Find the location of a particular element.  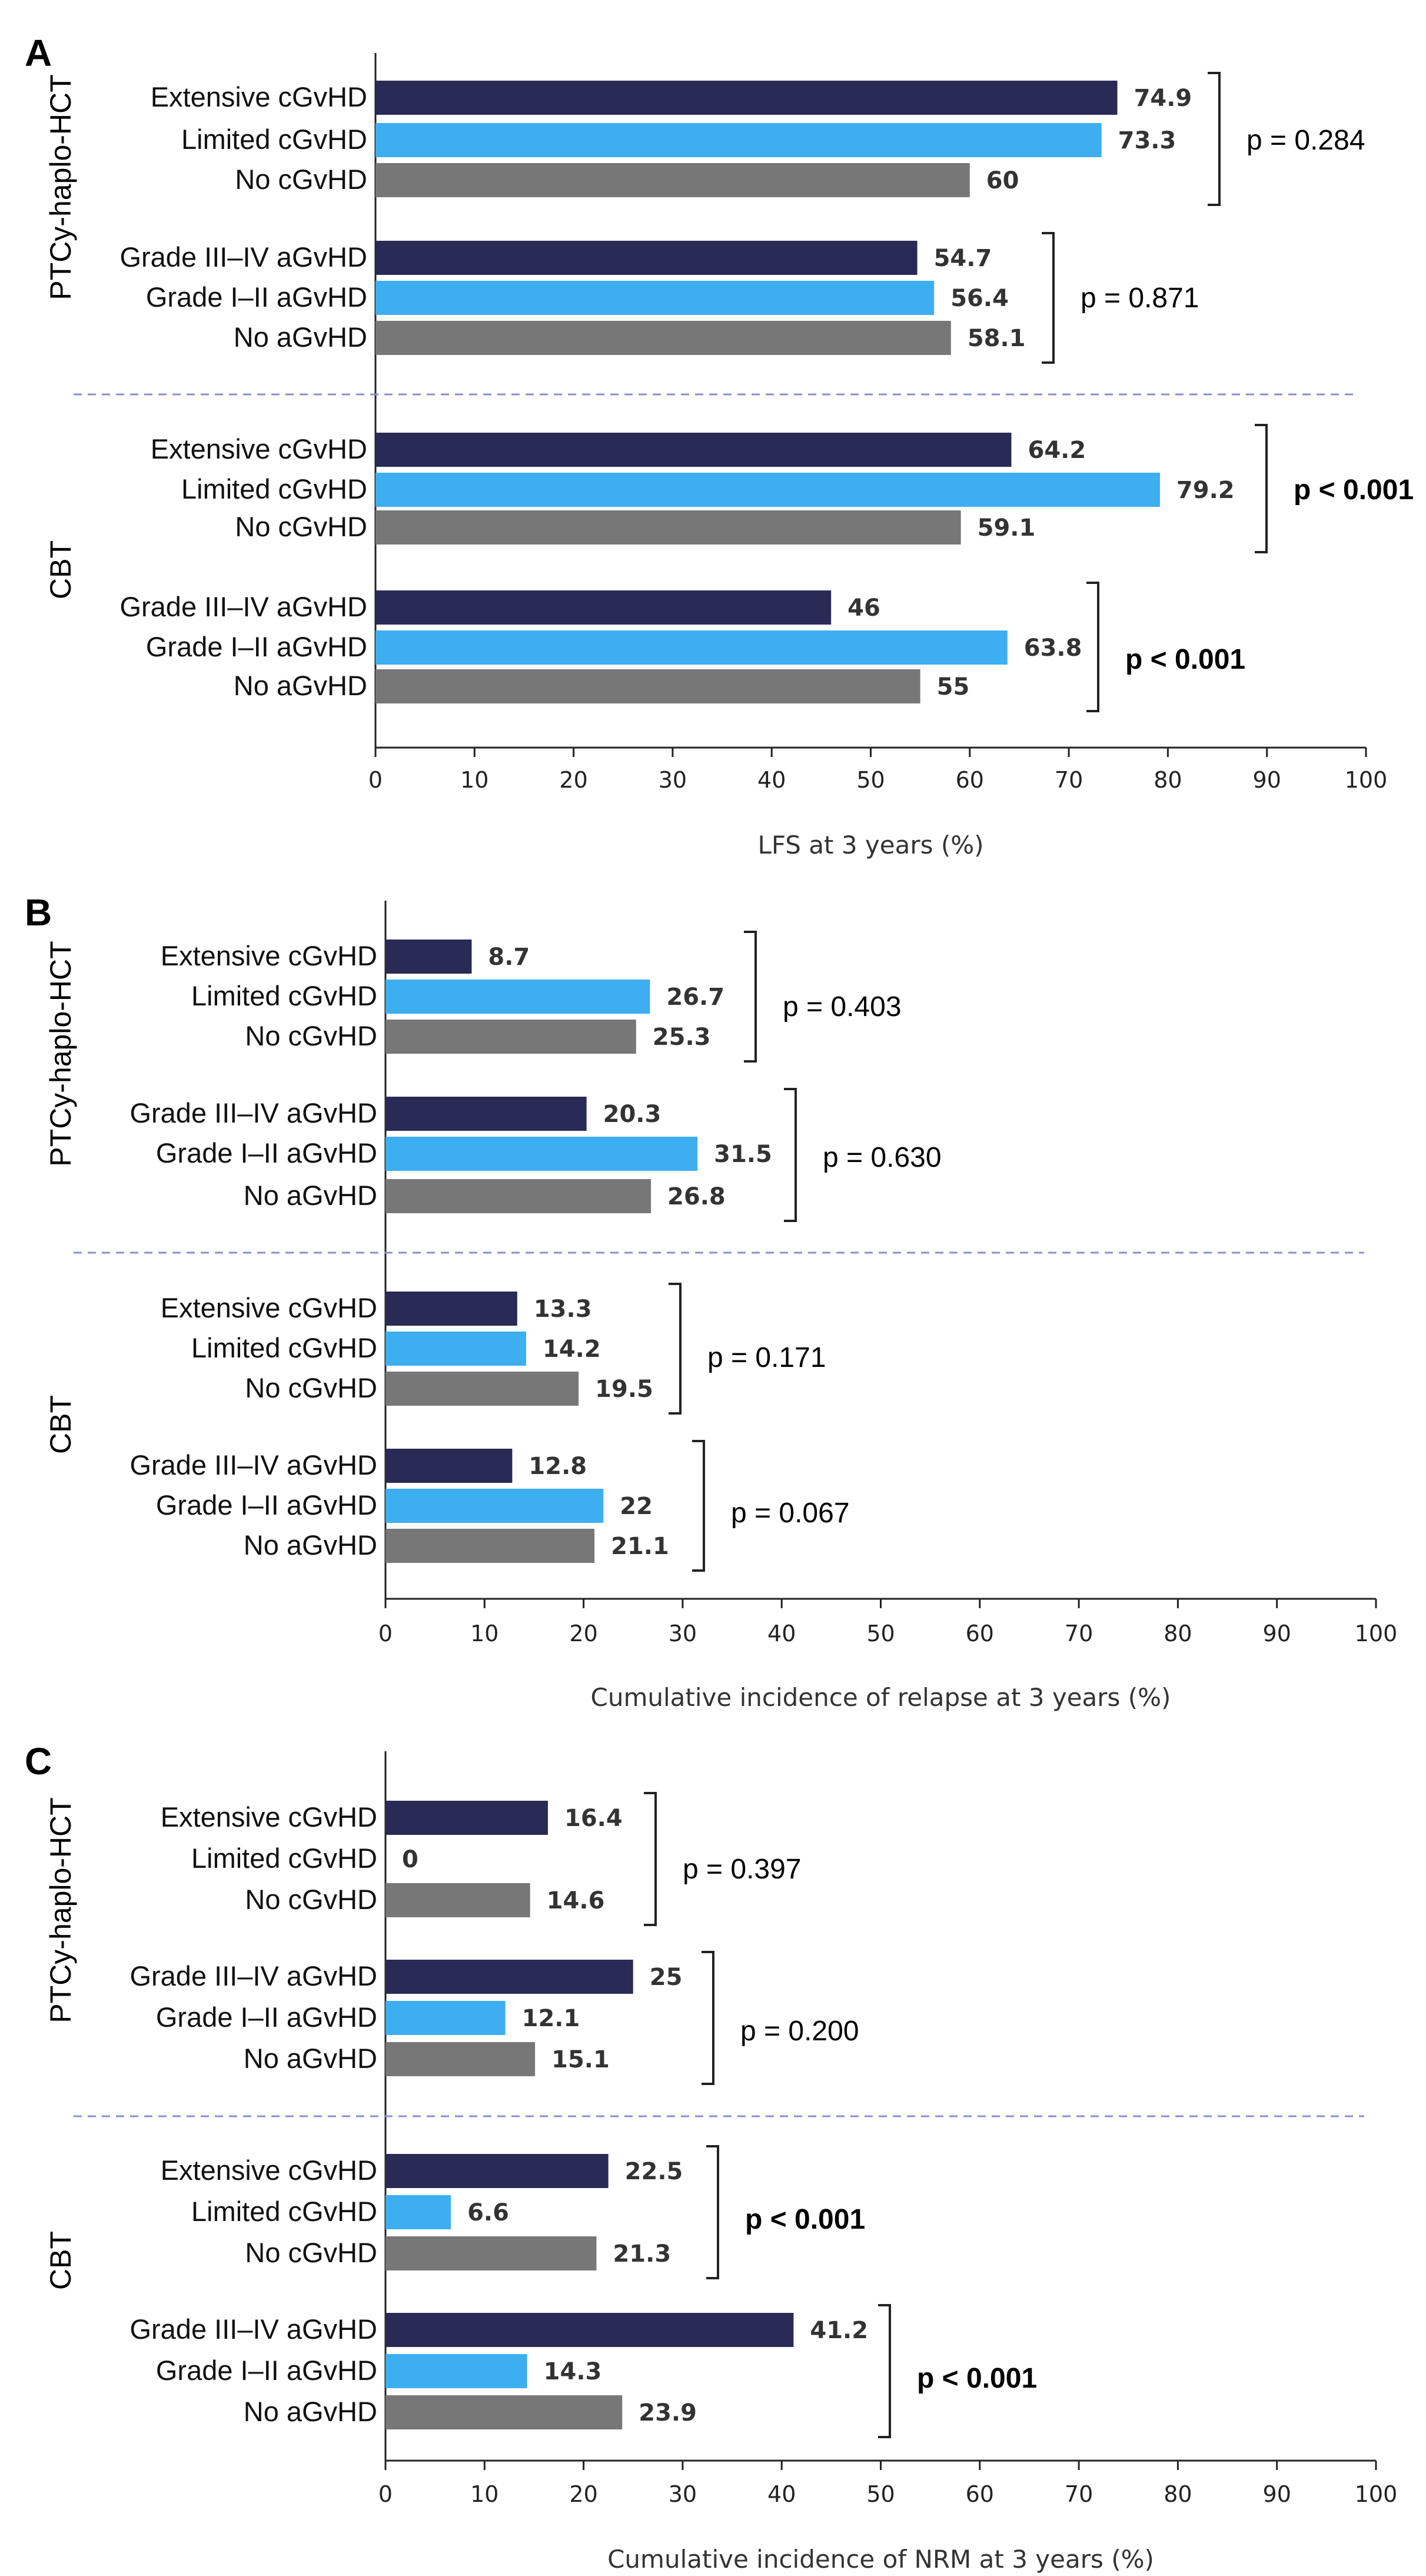

value-label: 31.5 is located at coordinates (743, 1154).